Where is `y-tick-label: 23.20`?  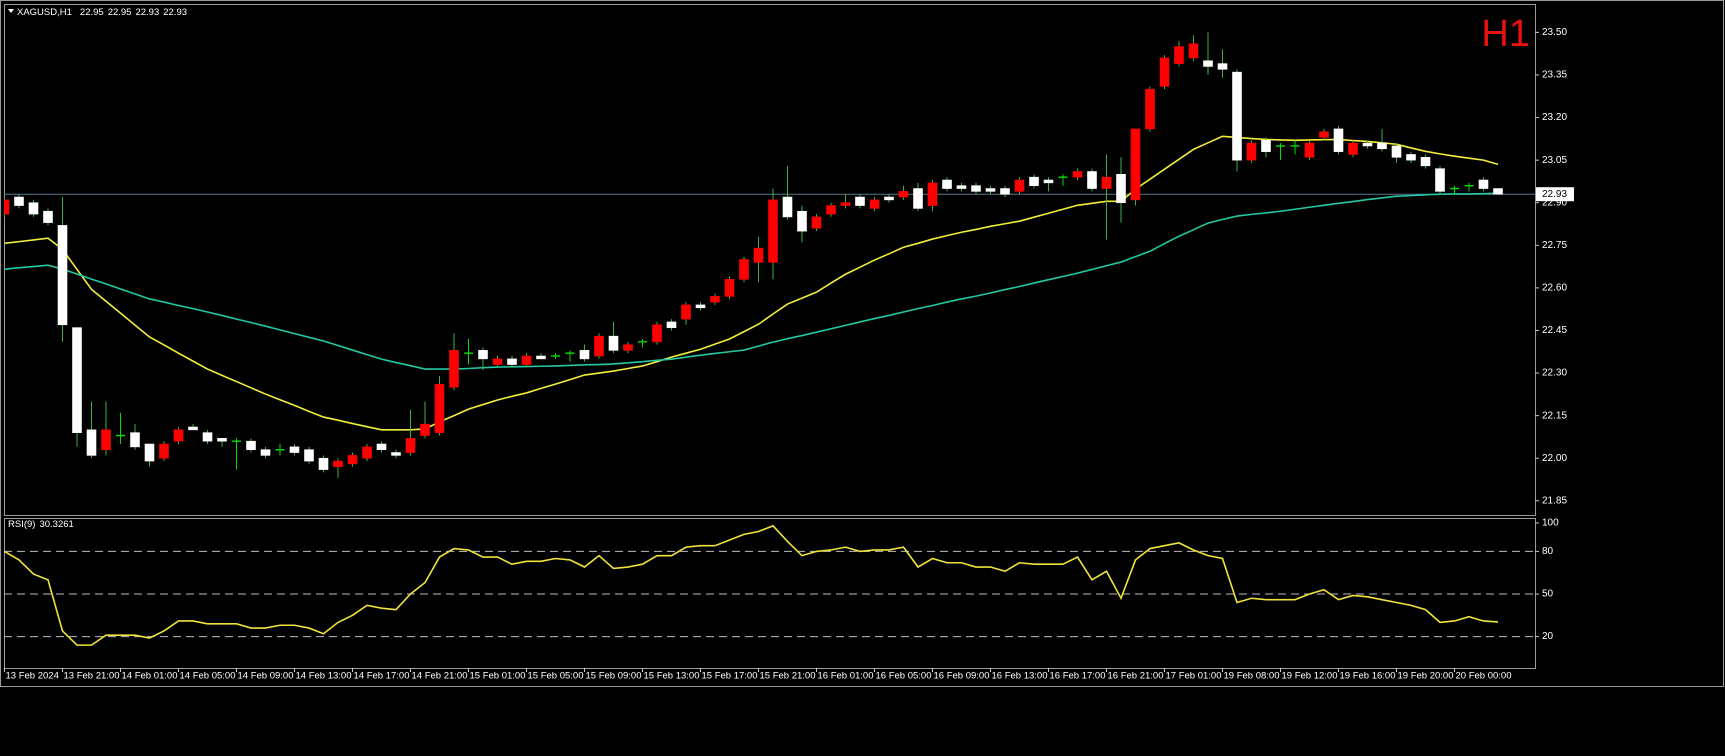 y-tick-label: 23.20 is located at coordinates (1554, 117).